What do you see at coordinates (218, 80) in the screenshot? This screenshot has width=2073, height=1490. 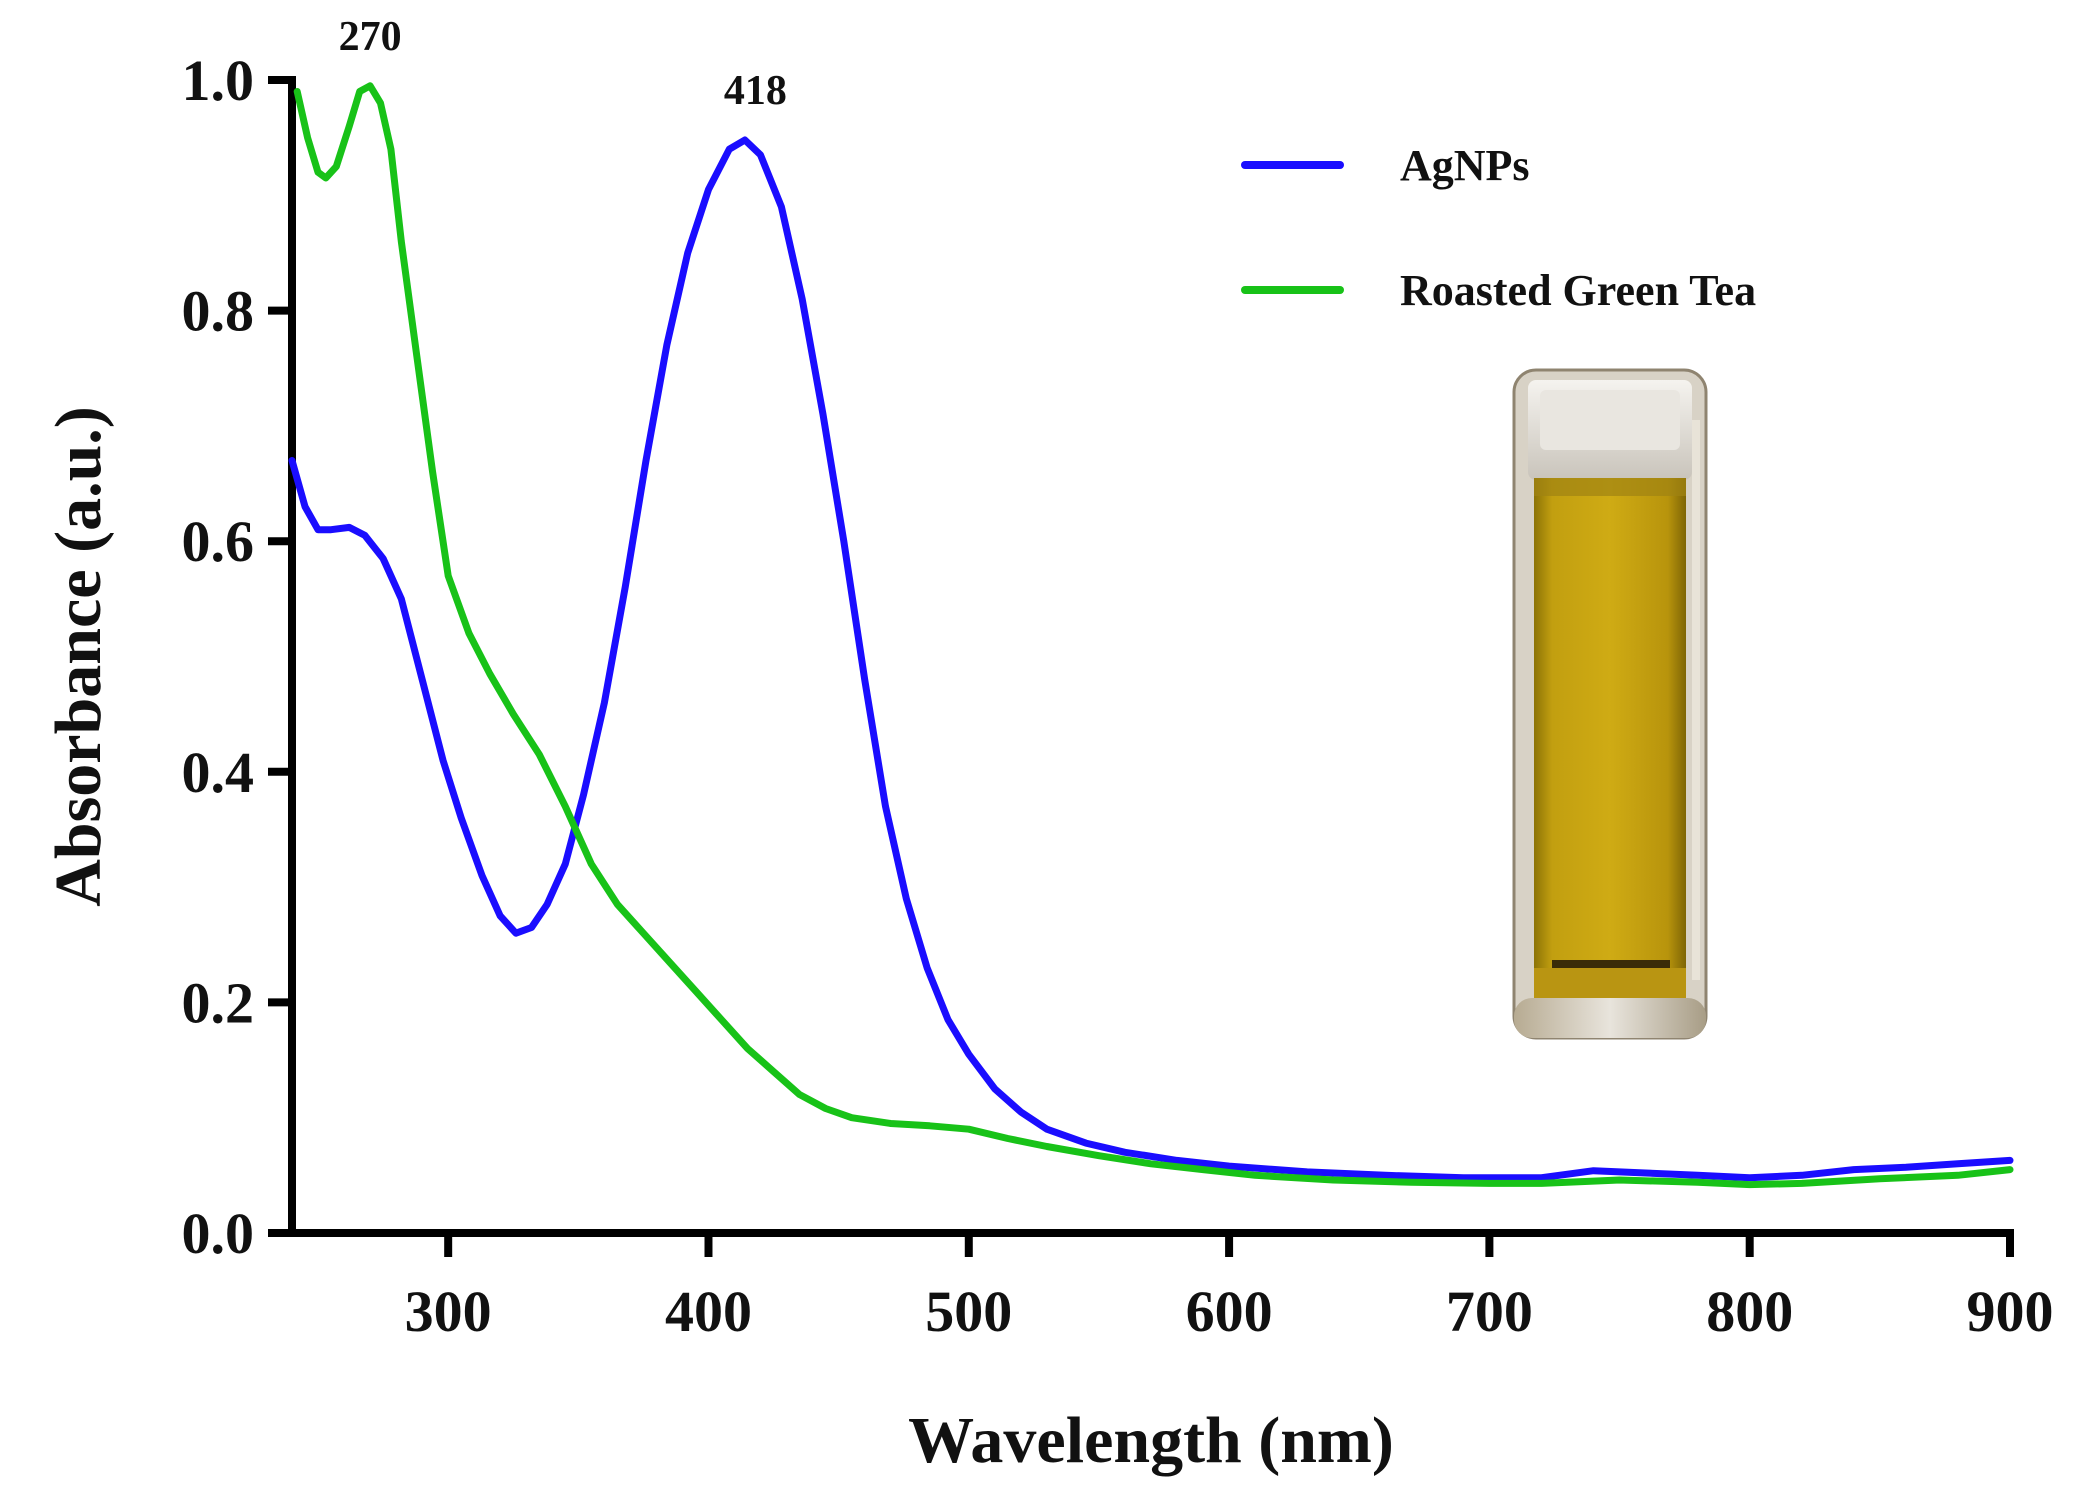 I see `y-tick-label: 1.0` at bounding box center [218, 80].